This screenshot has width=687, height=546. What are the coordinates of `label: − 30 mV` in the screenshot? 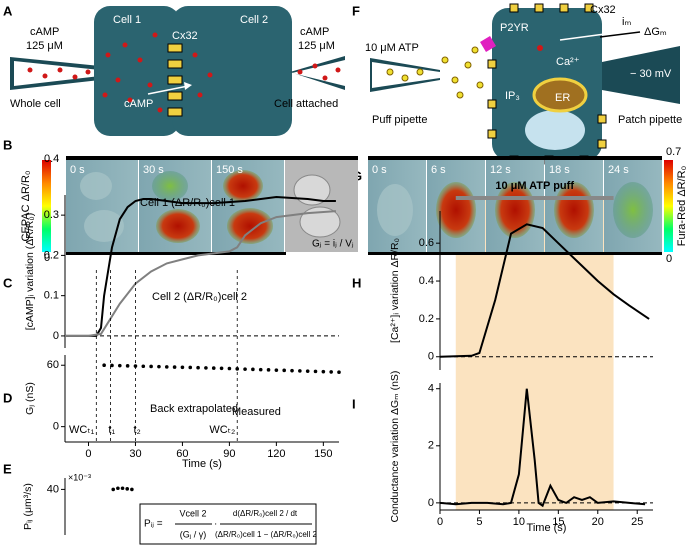 It's located at (651, 74).